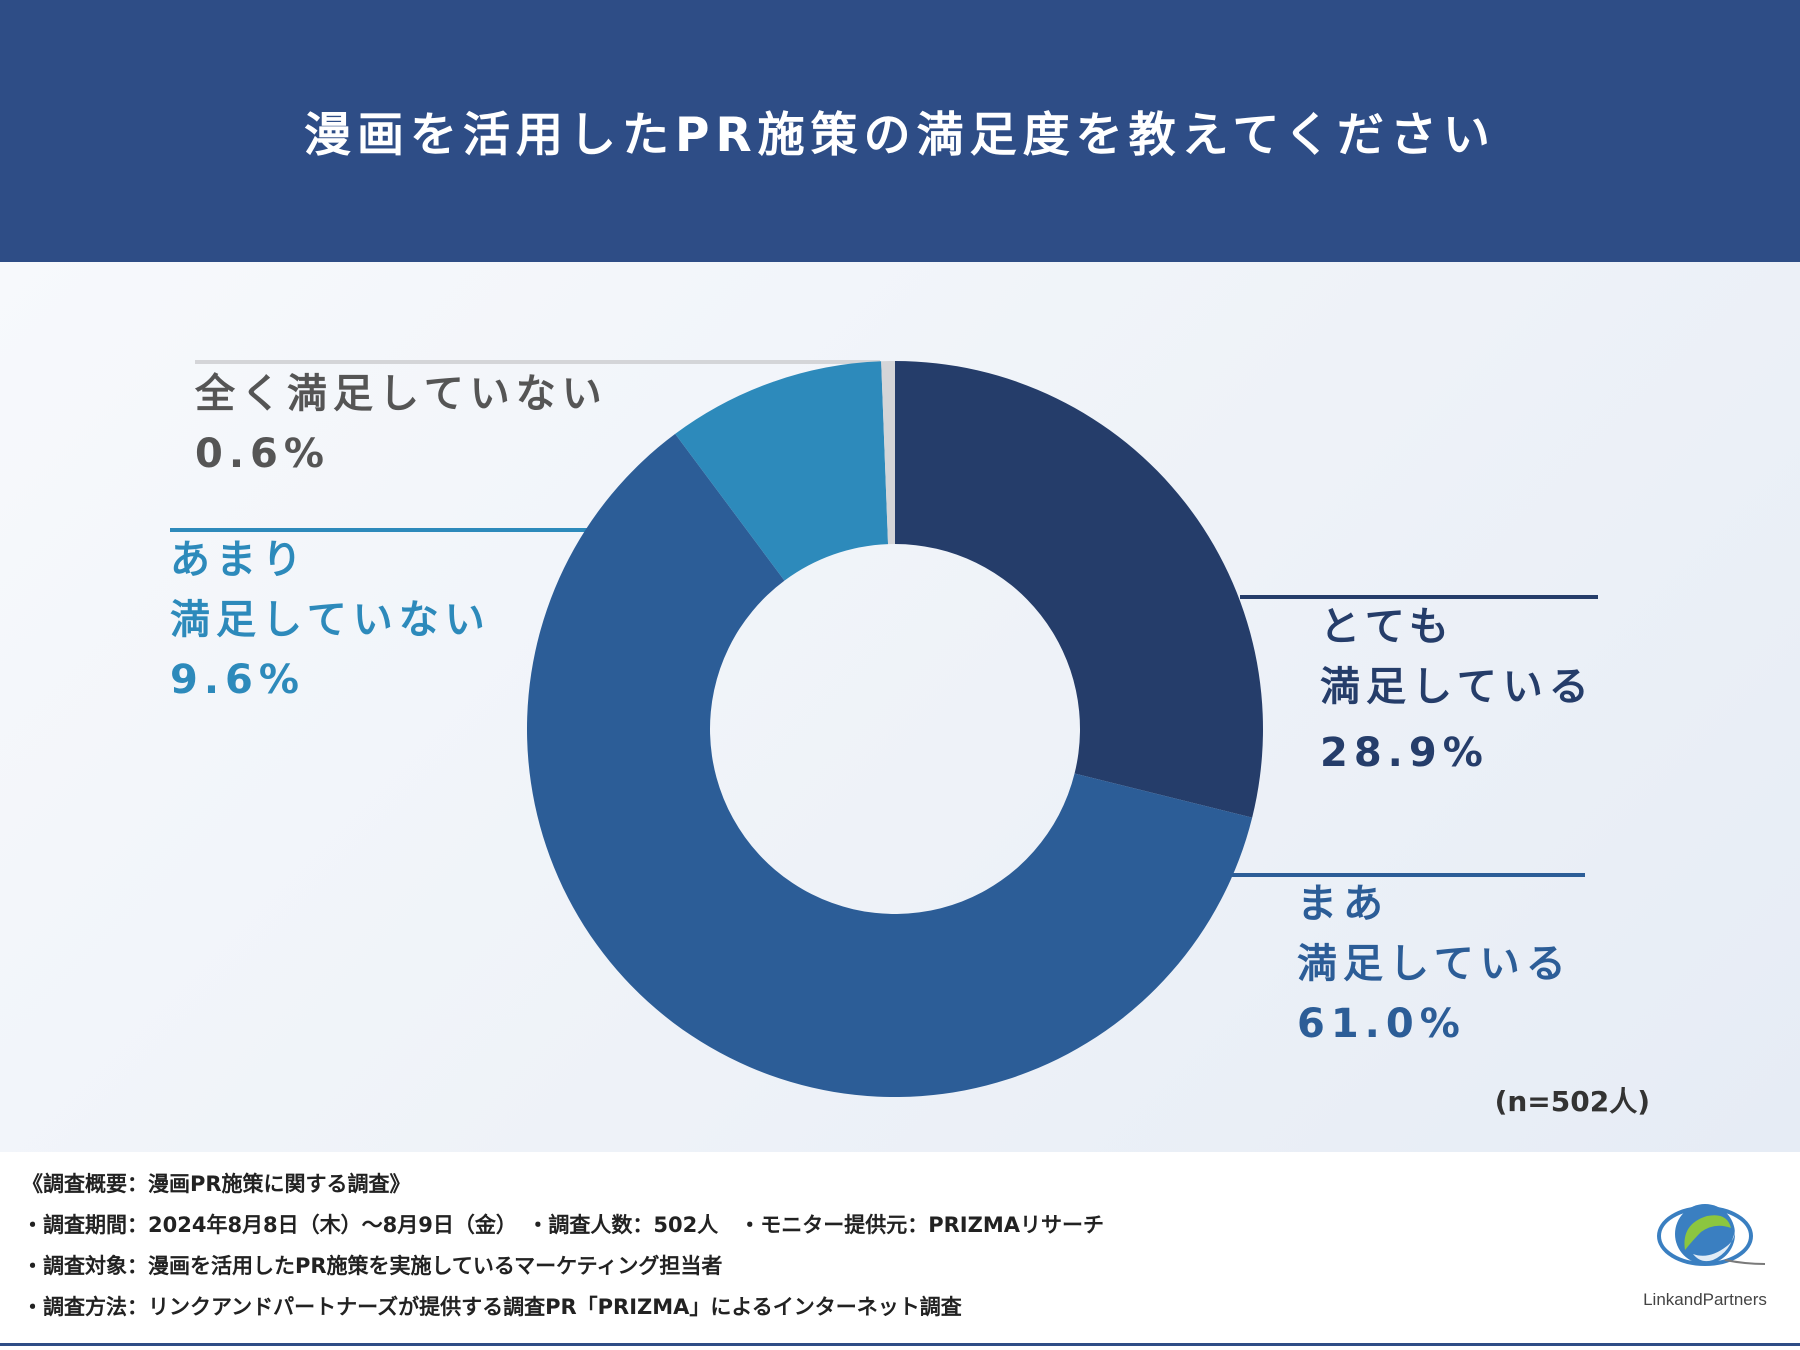 The width and height of the screenshot is (1800, 1350). Describe the element at coordinates (237, 680) in the screenshot. I see `label-not-very-satisfied-value: 9.6%` at that location.